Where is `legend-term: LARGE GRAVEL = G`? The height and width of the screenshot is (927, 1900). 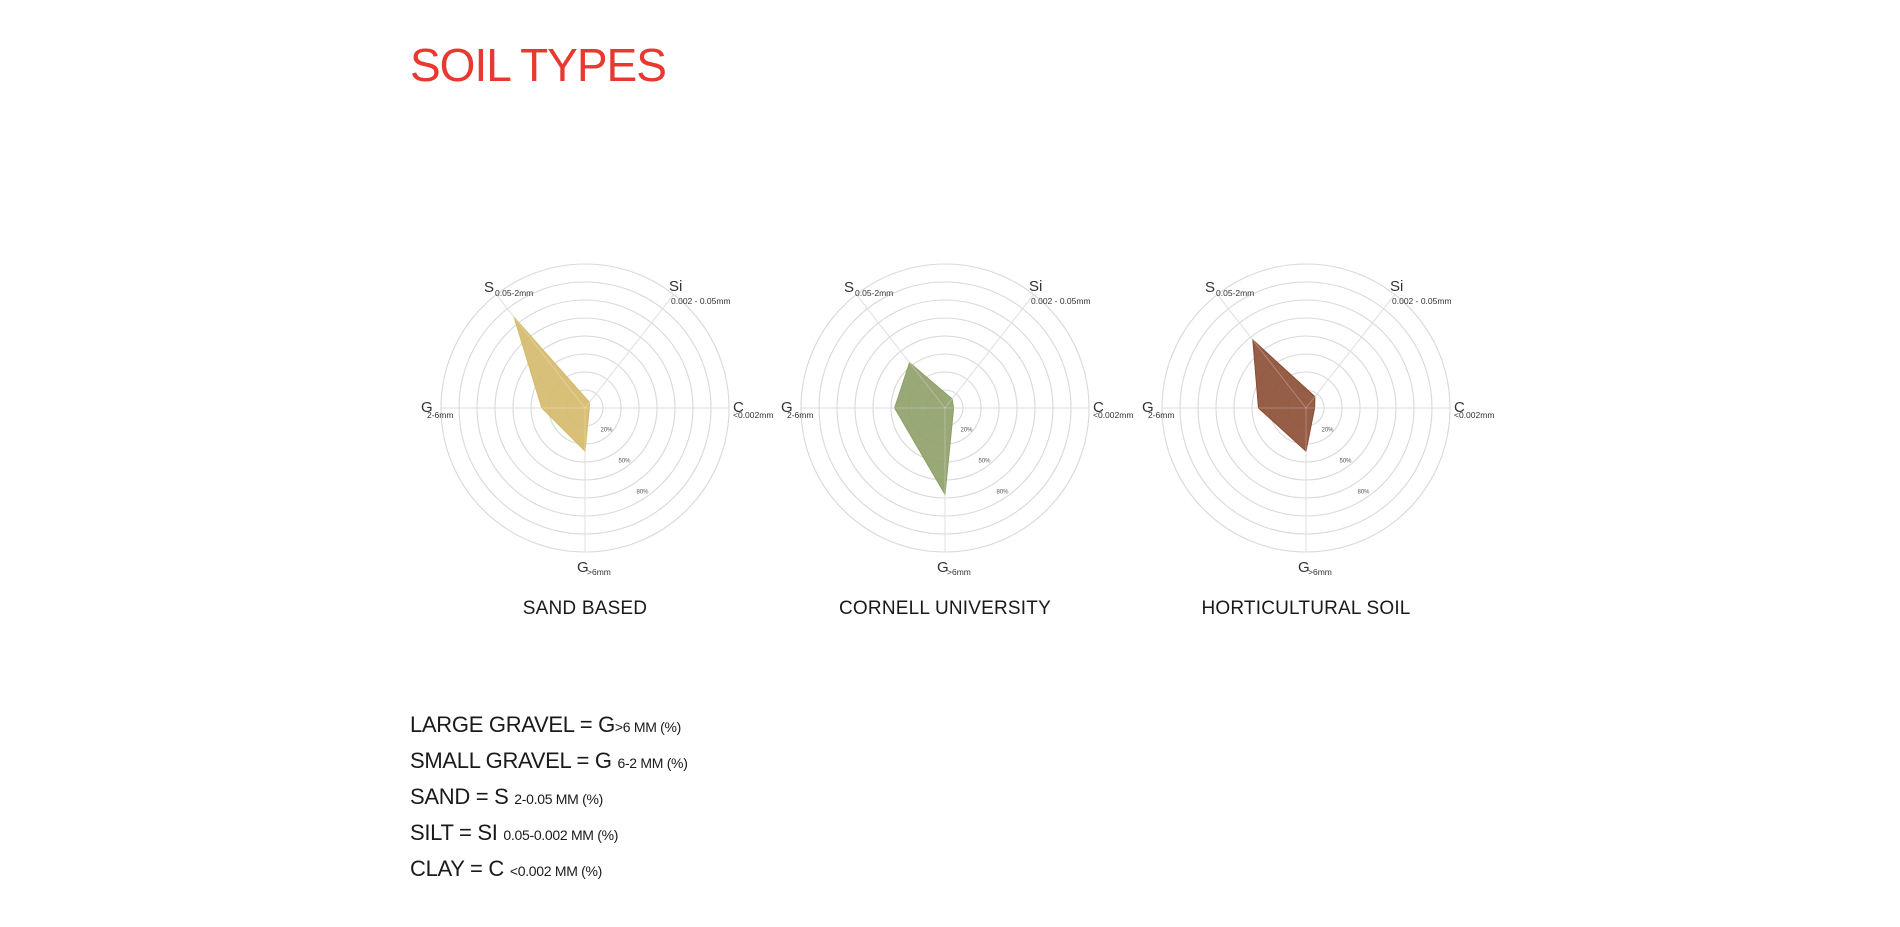
legend-term: LARGE GRAVEL = G is located at coordinates (512, 724).